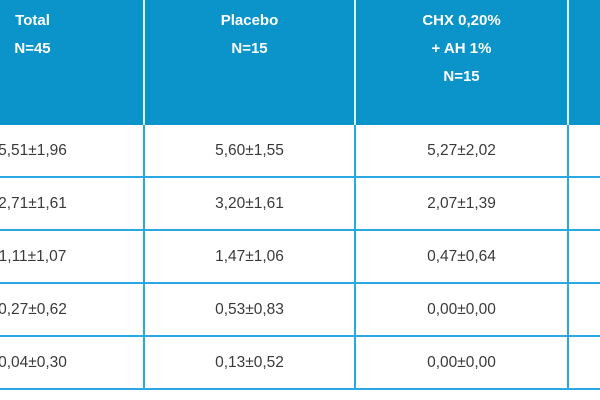 This screenshot has width=600, height=400. What do you see at coordinates (584, 62) in the screenshot?
I see `header-cell-cutoff` at bounding box center [584, 62].